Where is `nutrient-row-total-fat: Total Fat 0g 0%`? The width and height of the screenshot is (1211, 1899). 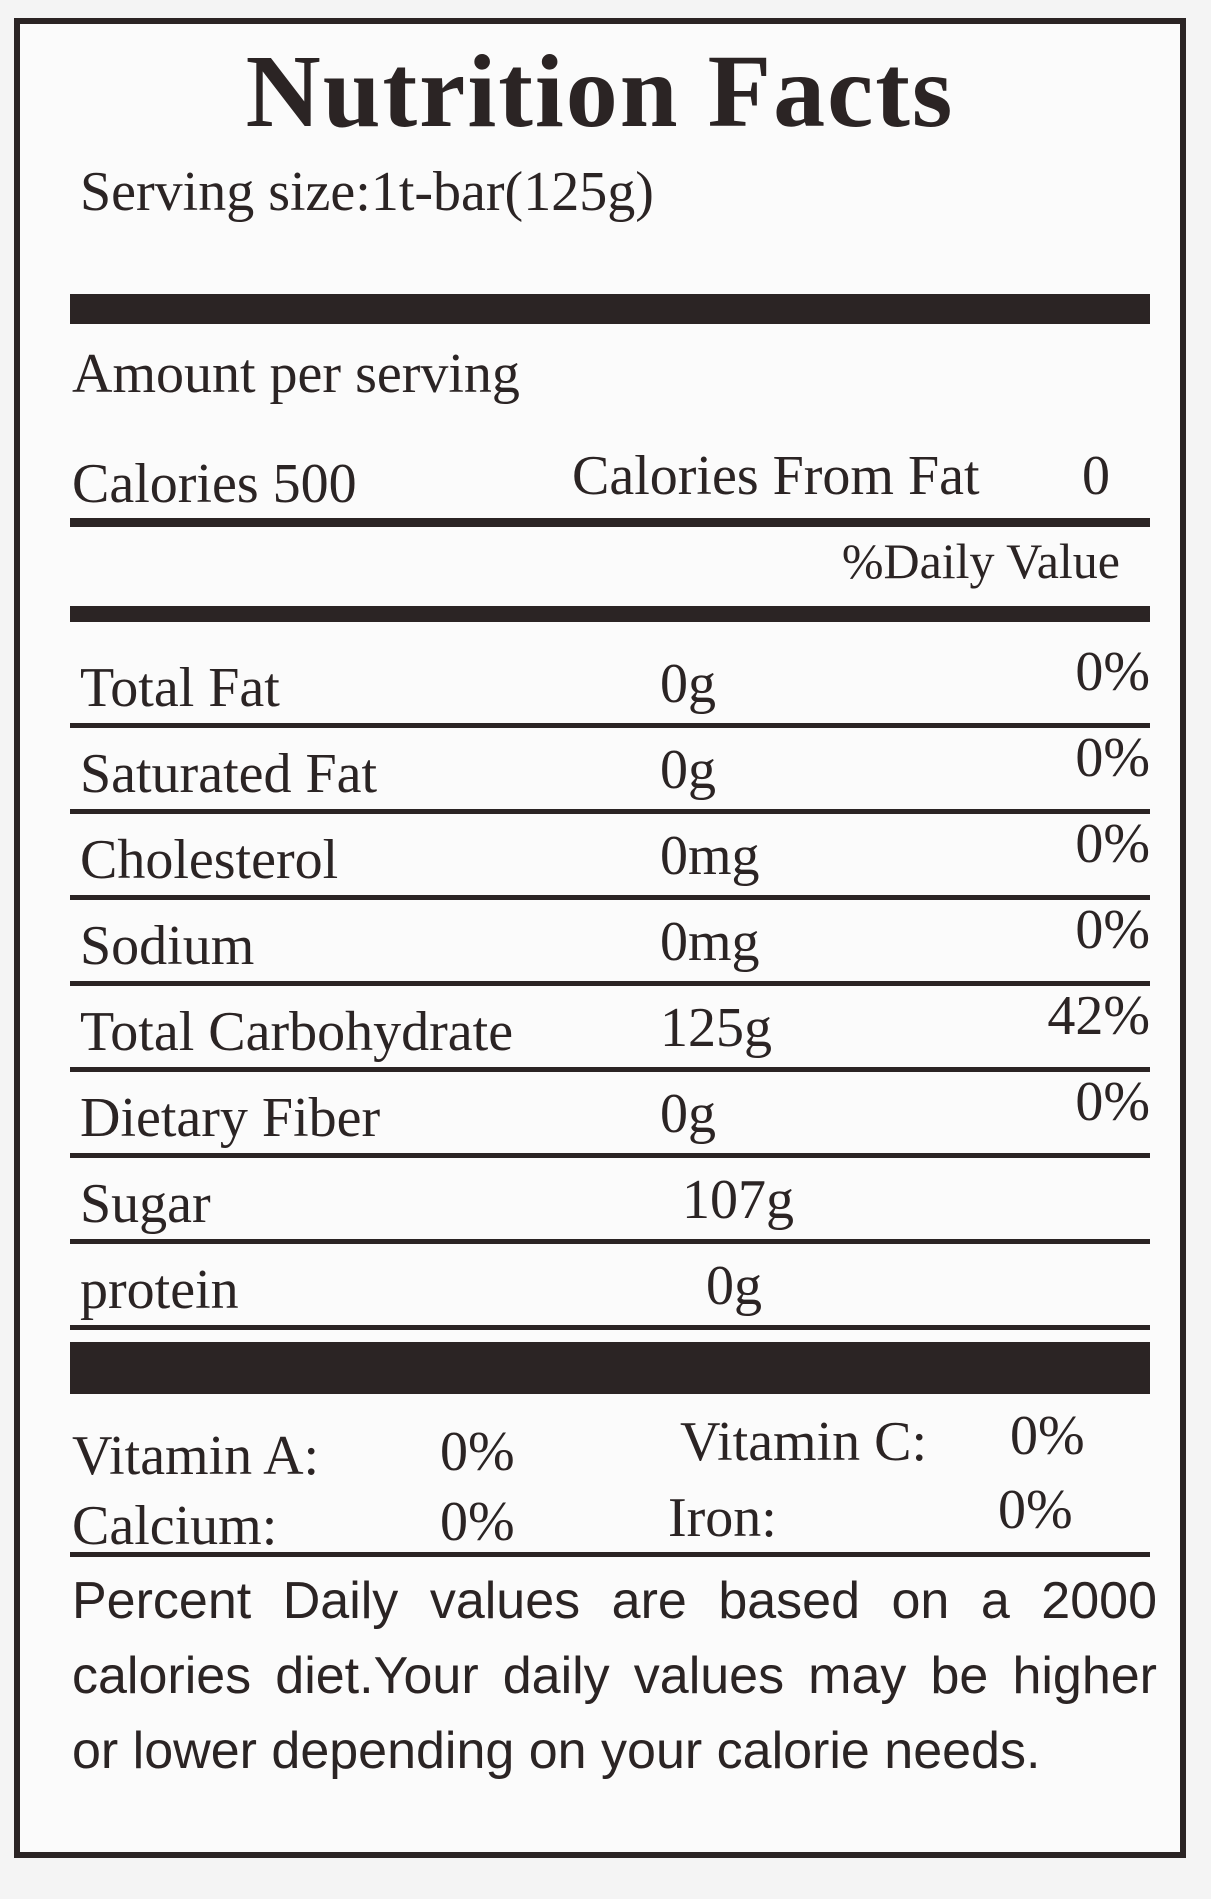 nutrient-row-total-fat: Total Fat 0g 0% is located at coordinates (610, 685).